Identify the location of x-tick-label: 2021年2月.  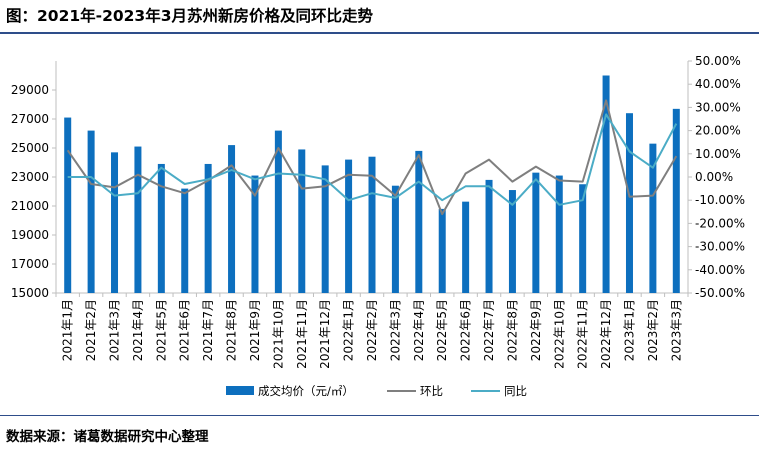
(91, 330).